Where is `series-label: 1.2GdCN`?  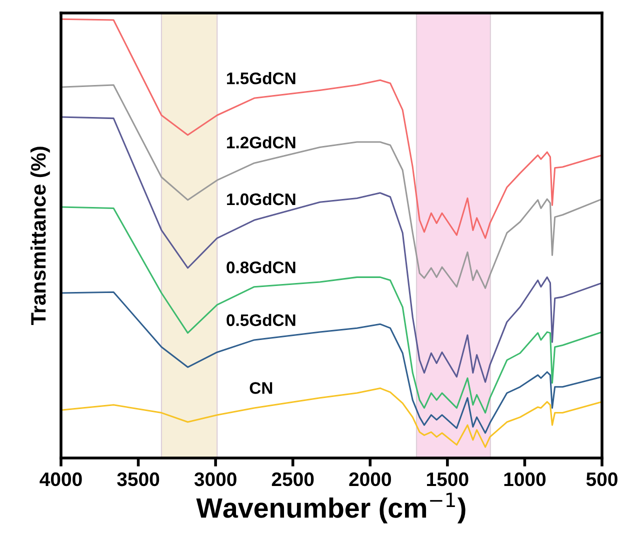
series-label: 1.2GdCN is located at coordinates (261, 142).